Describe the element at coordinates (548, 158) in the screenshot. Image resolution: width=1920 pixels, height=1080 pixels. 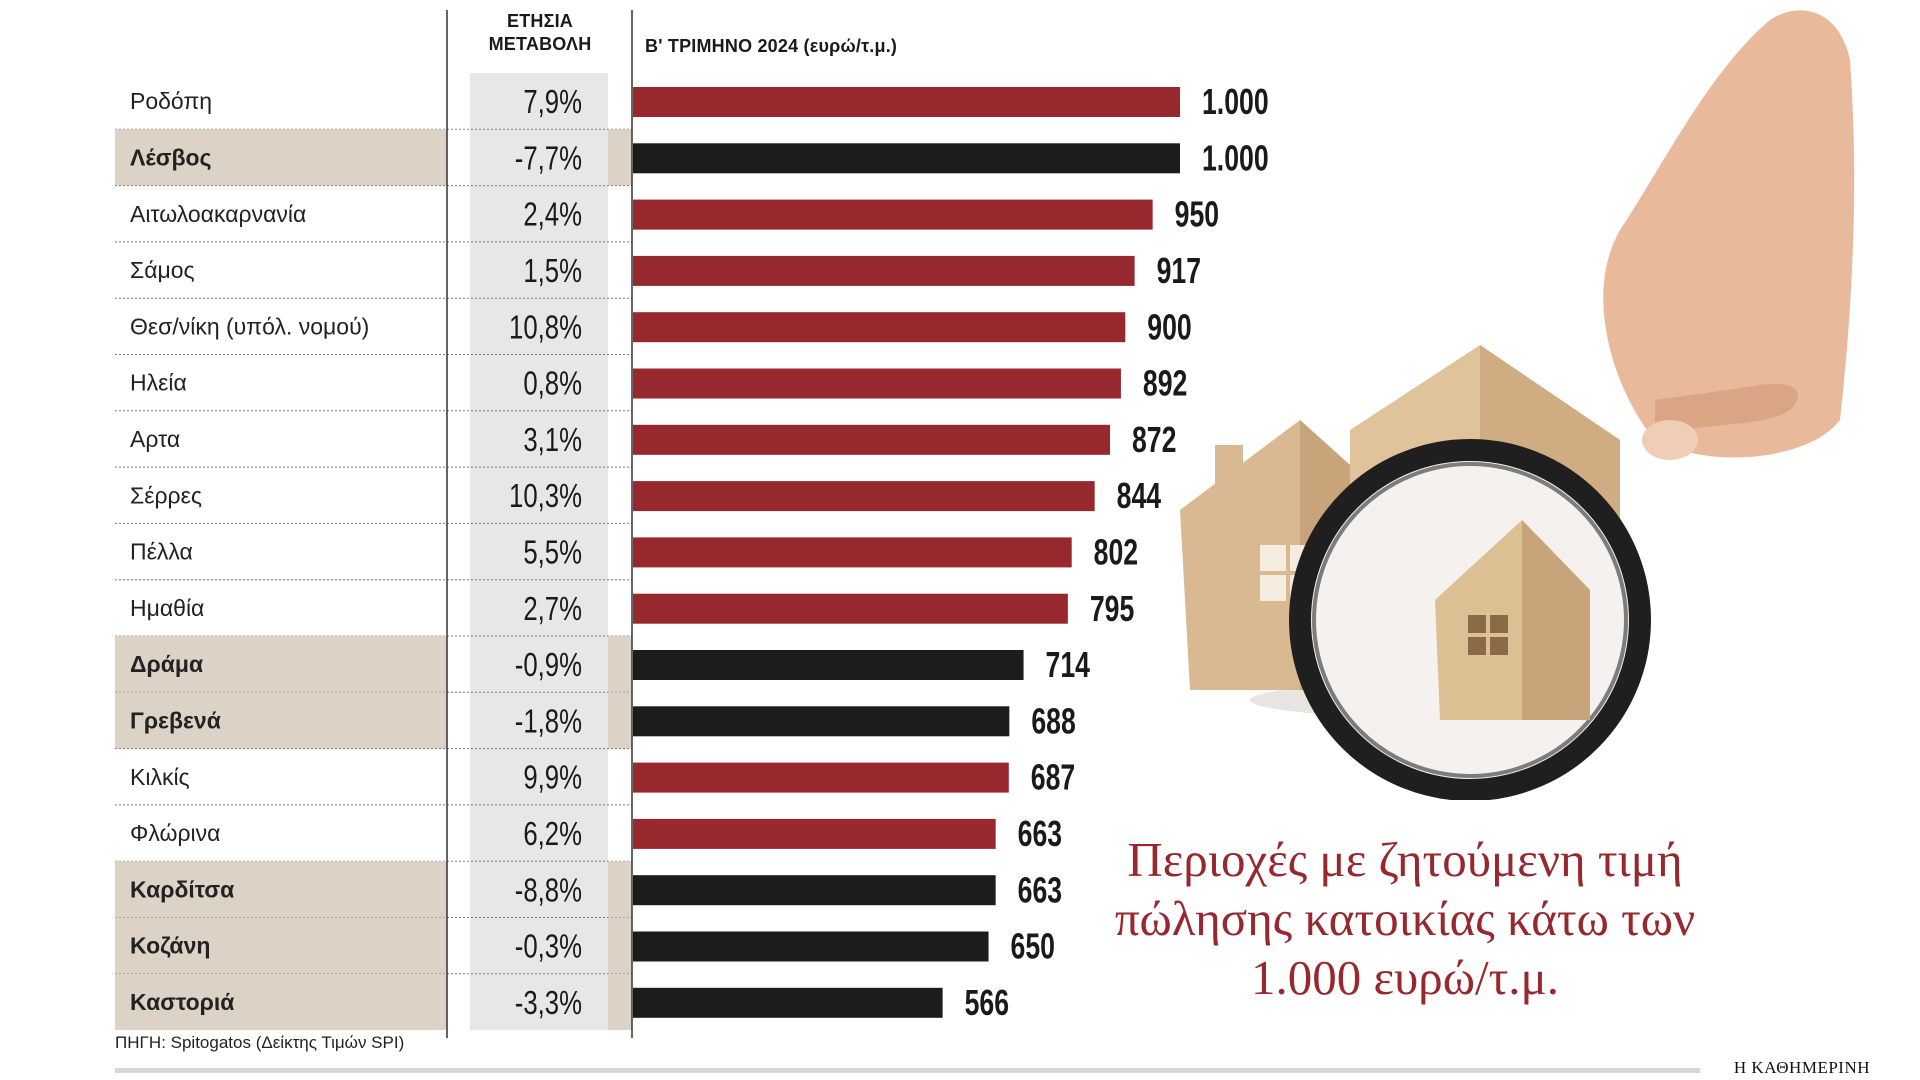
I see `annual-change-label: -7,7%` at that location.